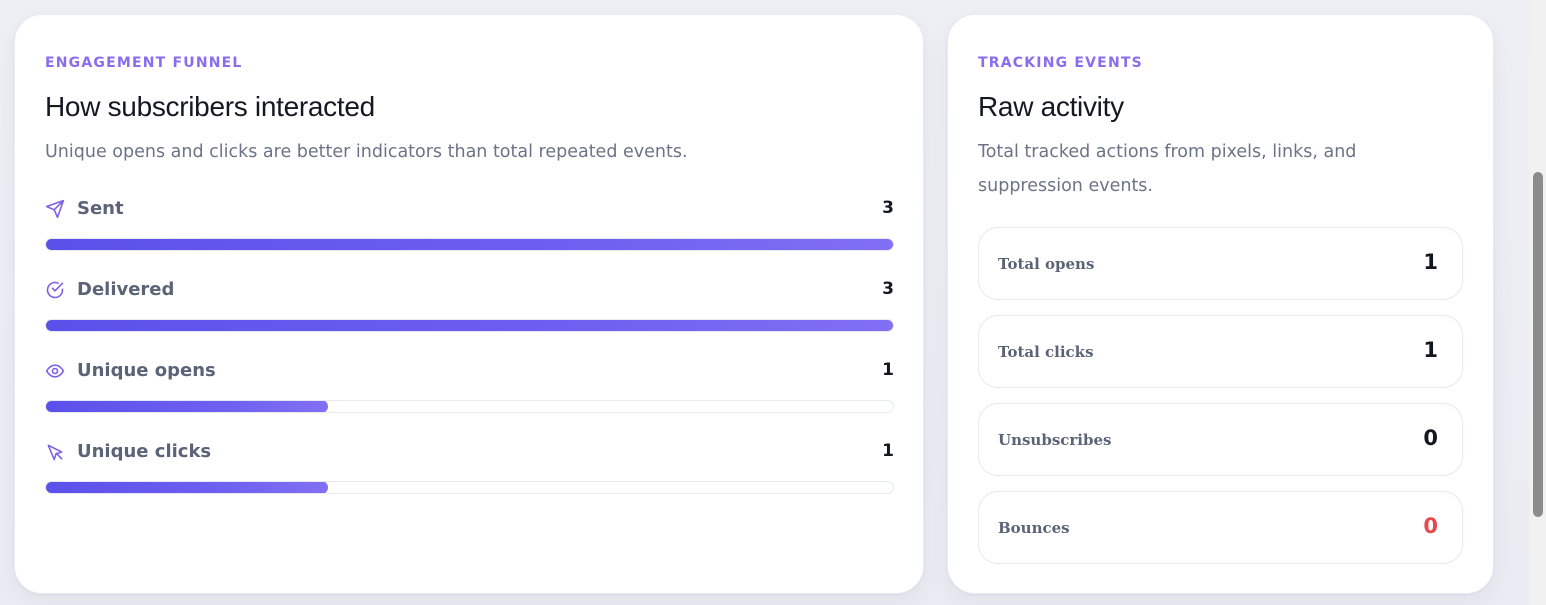 This screenshot has height=605, width=1546. I want to click on funnel-row-sent: Sent 3, so click(469, 224).